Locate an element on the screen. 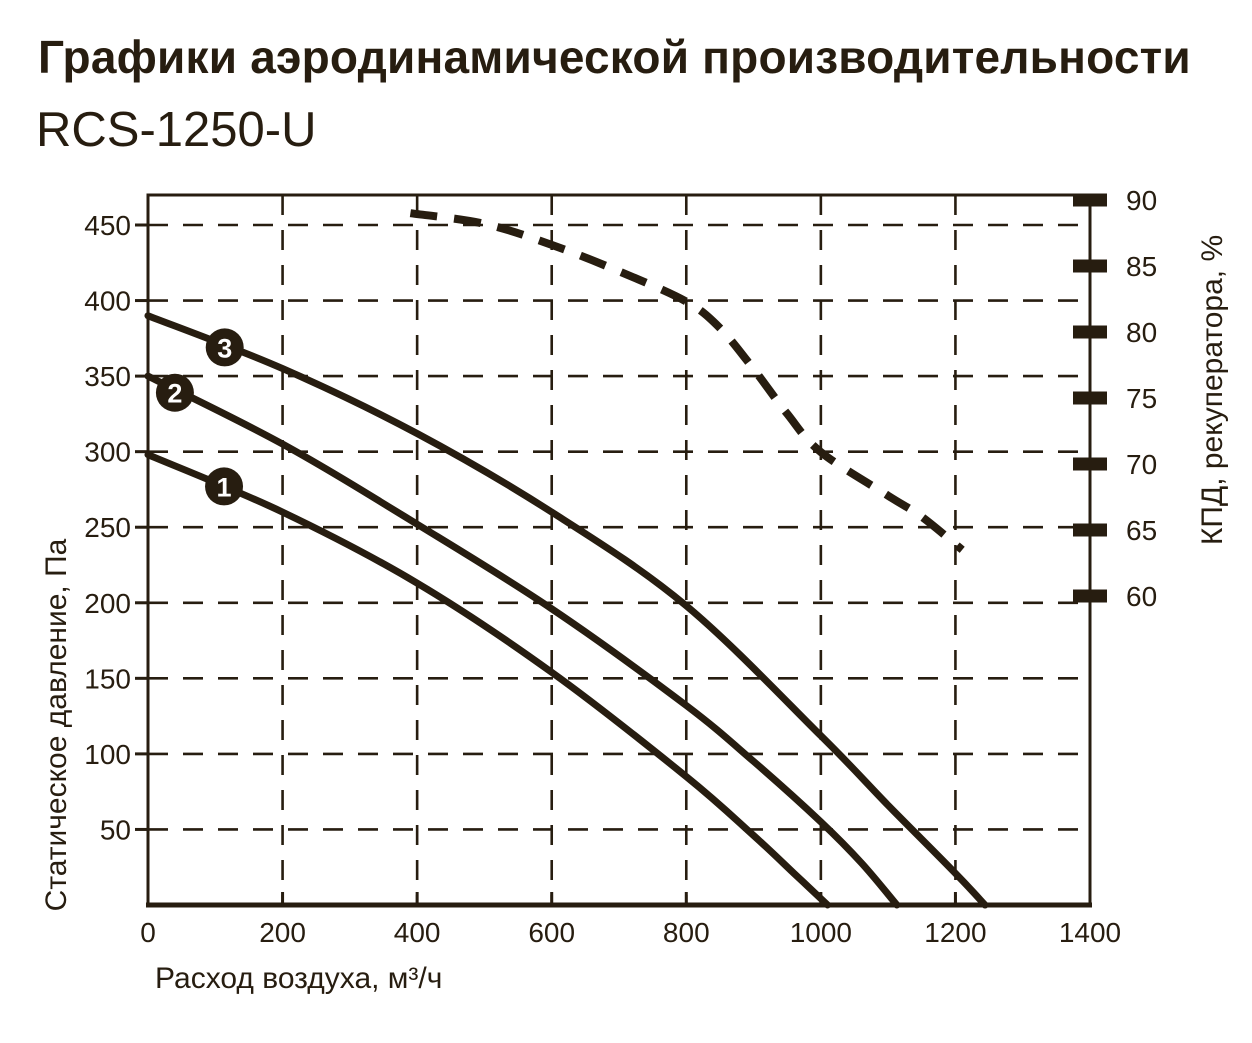 The image size is (1252, 1043). efficiency-tick-label: 65 is located at coordinates (1141, 530).